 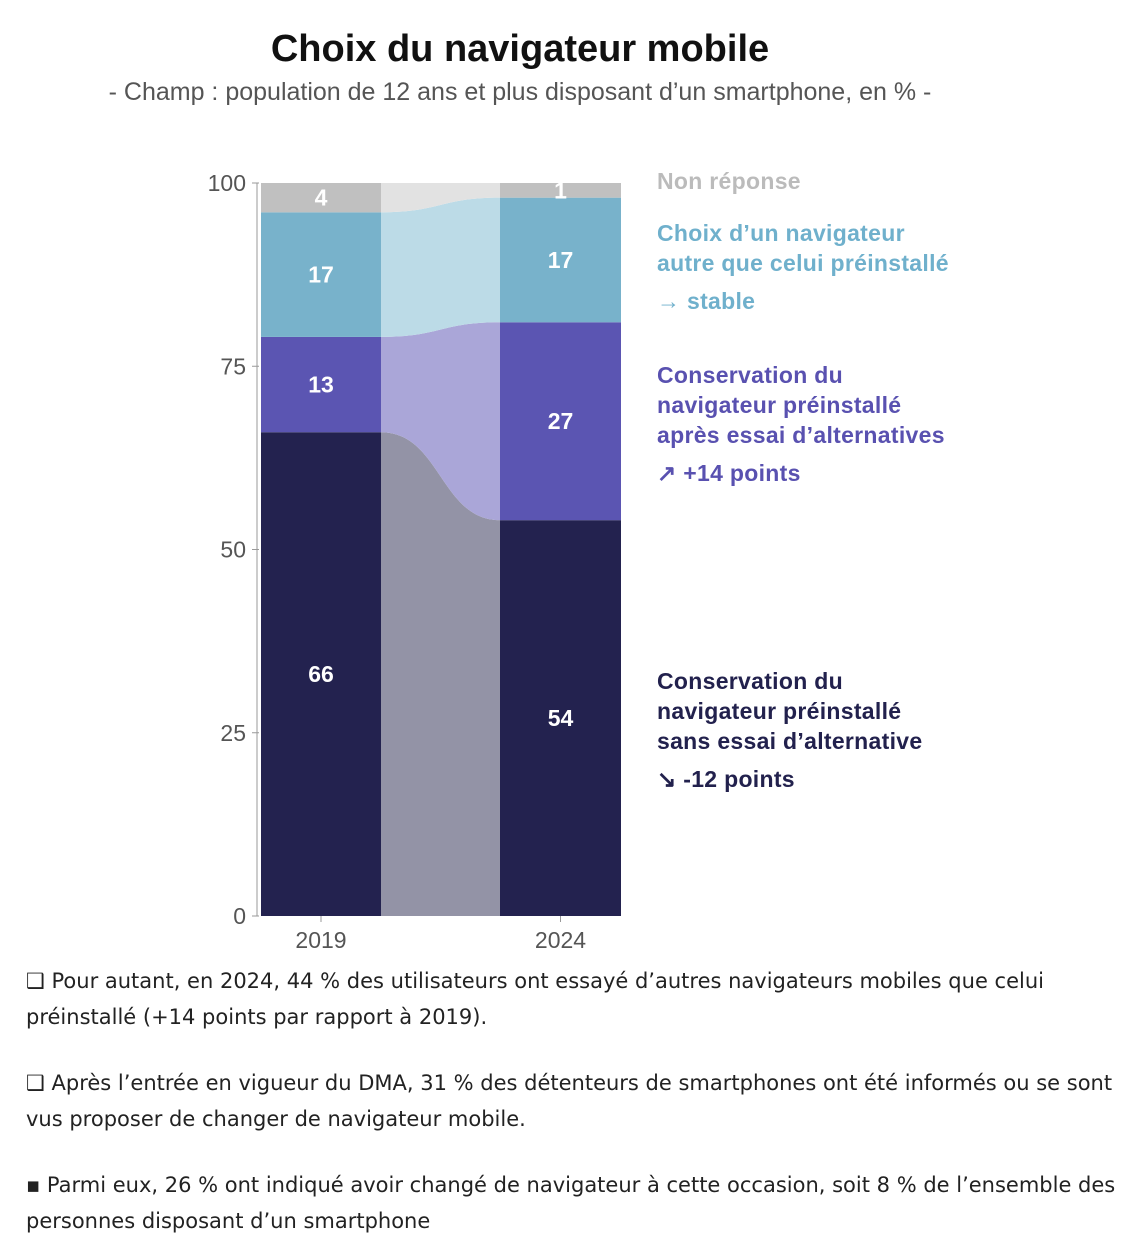 I want to click on data-label: 13, so click(x=321, y=385).